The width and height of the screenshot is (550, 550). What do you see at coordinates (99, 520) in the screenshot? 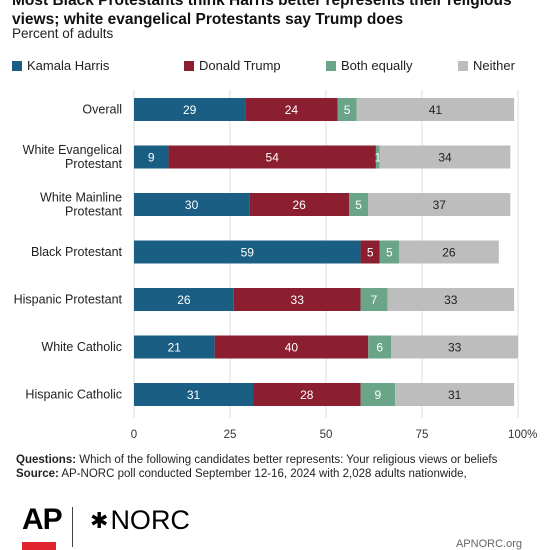
I see `spark-icon: ✱` at bounding box center [99, 520].